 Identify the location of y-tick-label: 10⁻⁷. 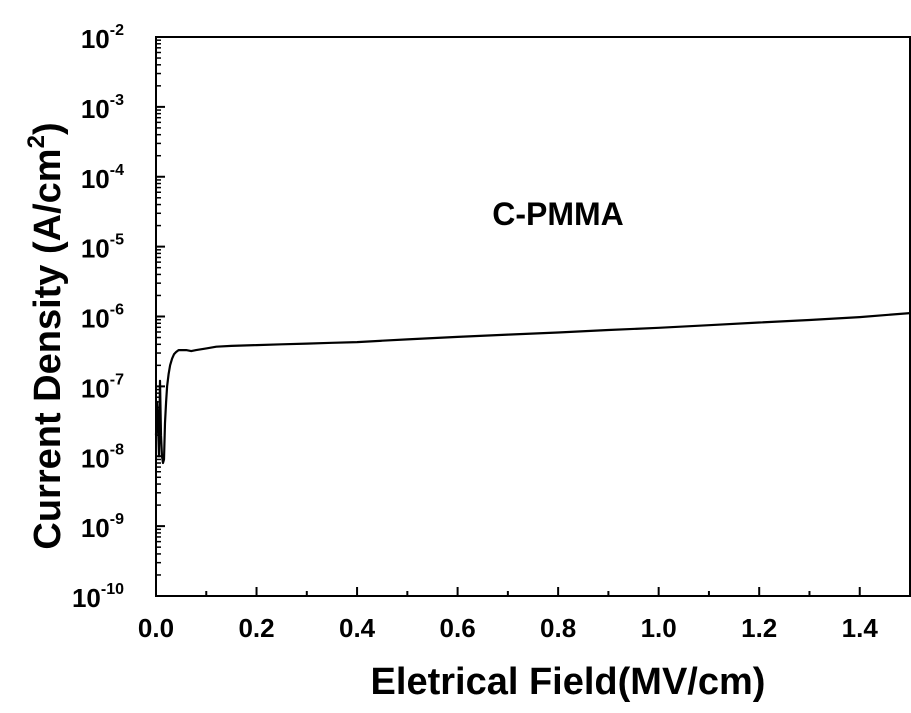
(102, 387).